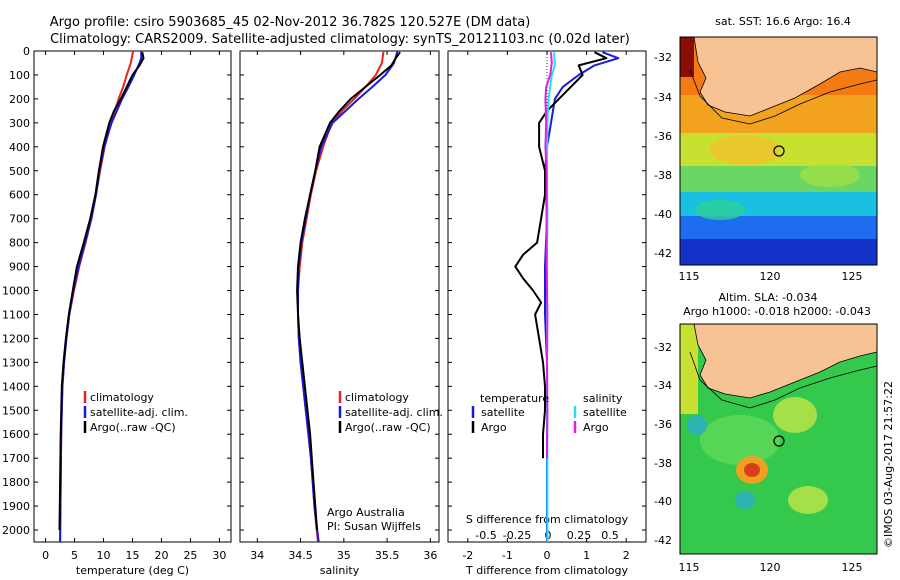 The width and height of the screenshot is (900, 580). I want to click on legend-temperature-heading: temperature, so click(514, 398).